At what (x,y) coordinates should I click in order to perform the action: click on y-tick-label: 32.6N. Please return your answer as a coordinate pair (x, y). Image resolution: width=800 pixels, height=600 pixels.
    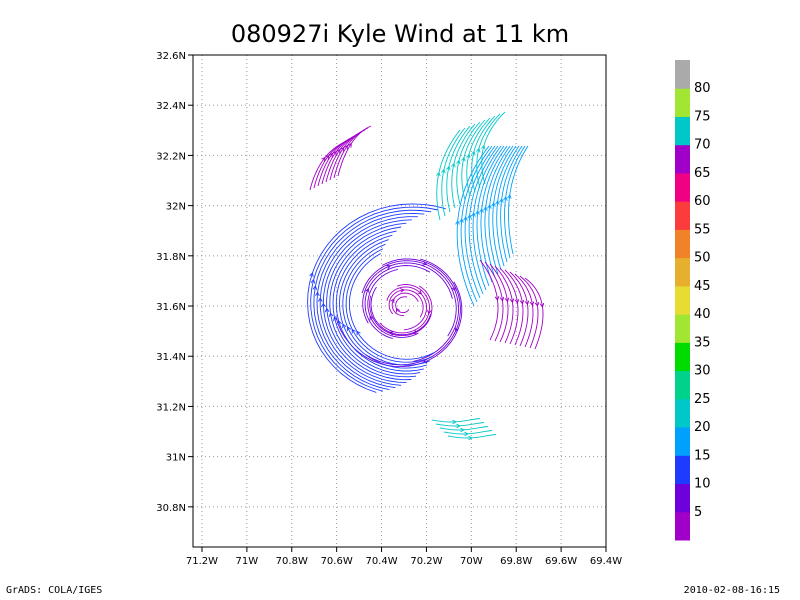
    Looking at the image, I should click on (171, 56).